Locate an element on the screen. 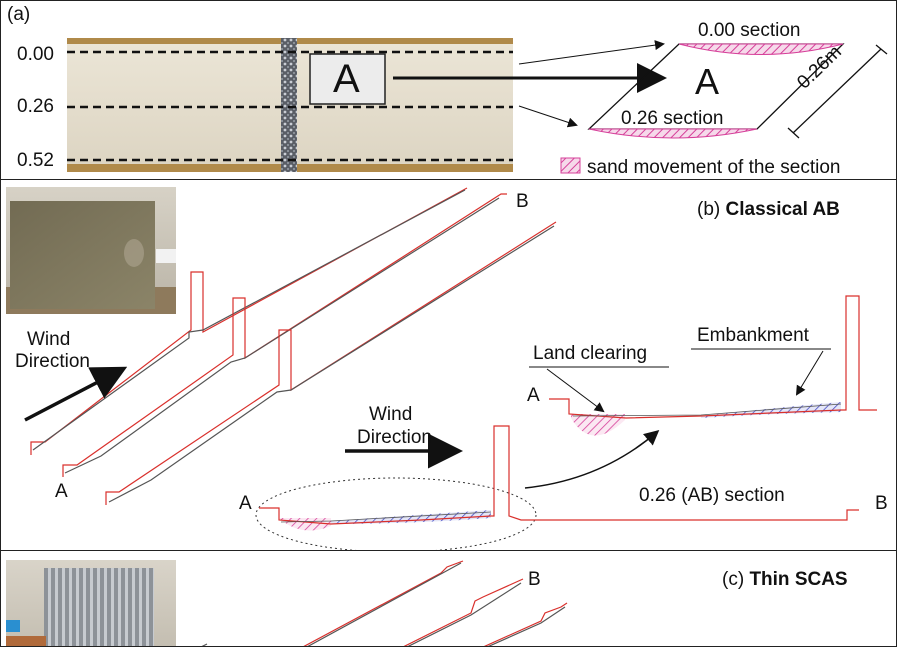  sand-bed-photo is located at coordinates (290, 105).